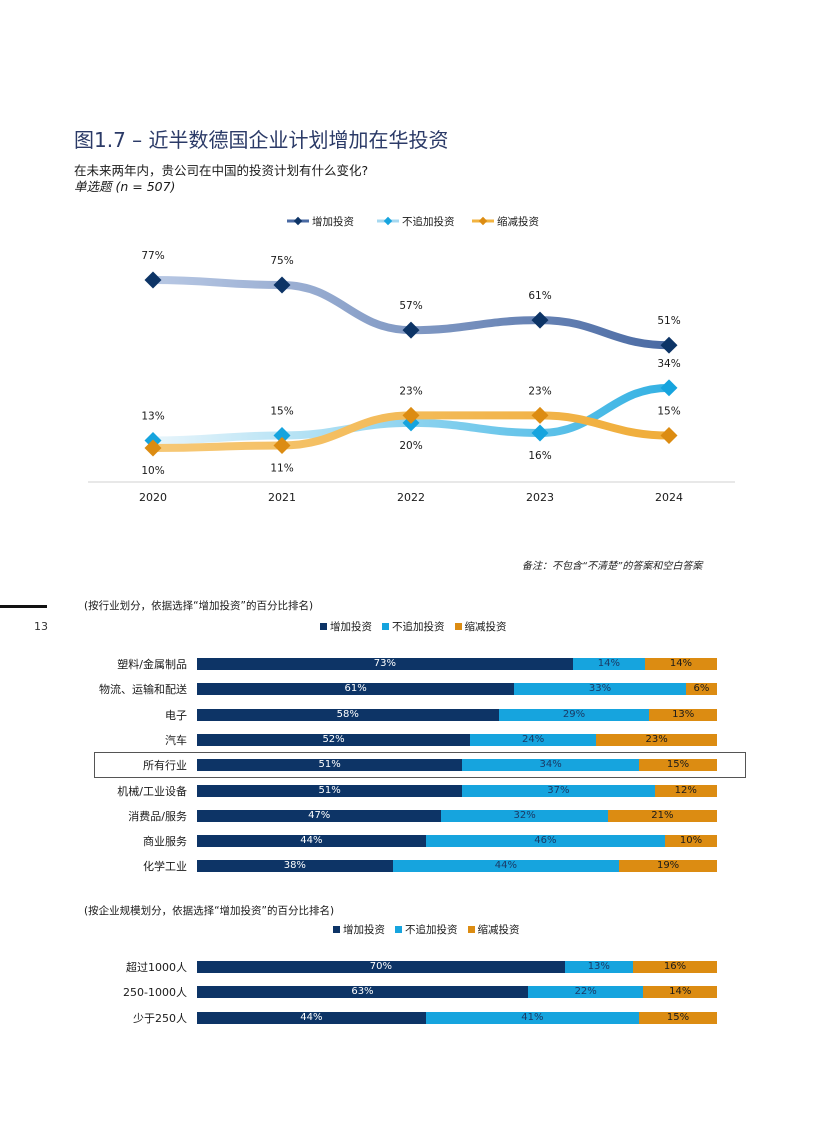  I want to click on page-title: 图1.7 – 近半数德国企业计划增加在华投资, so click(261, 140).